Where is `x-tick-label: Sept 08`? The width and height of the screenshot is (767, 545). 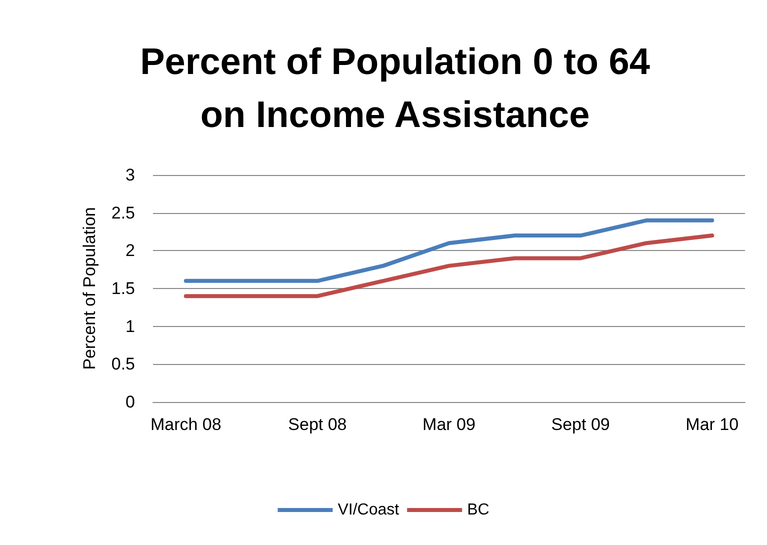 x-tick-label: Sept 08 is located at coordinates (317, 424).